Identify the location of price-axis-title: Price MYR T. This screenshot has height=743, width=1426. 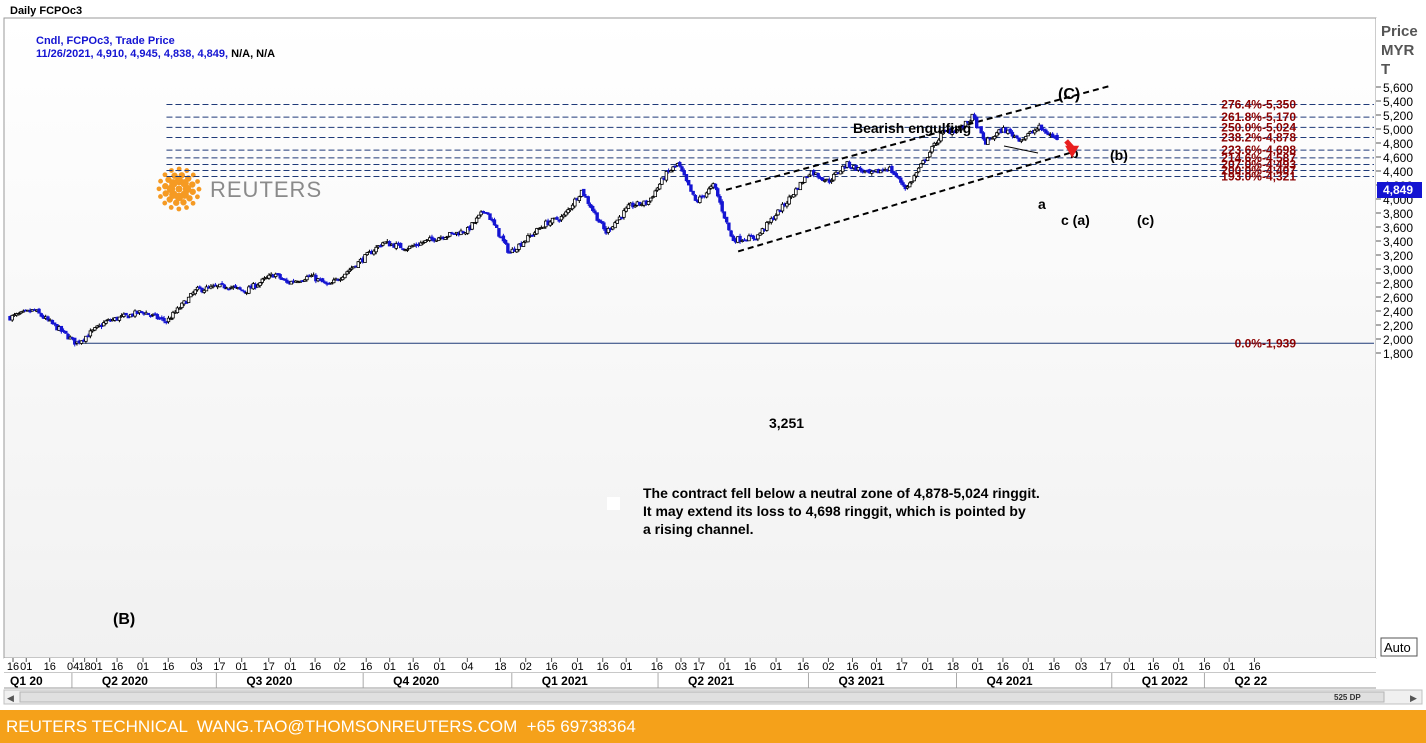
(1401, 50).